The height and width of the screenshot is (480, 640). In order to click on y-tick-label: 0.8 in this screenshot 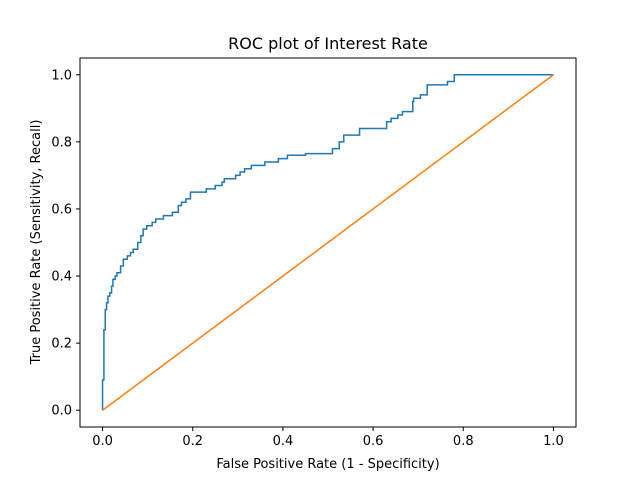, I will do `click(61, 142)`.